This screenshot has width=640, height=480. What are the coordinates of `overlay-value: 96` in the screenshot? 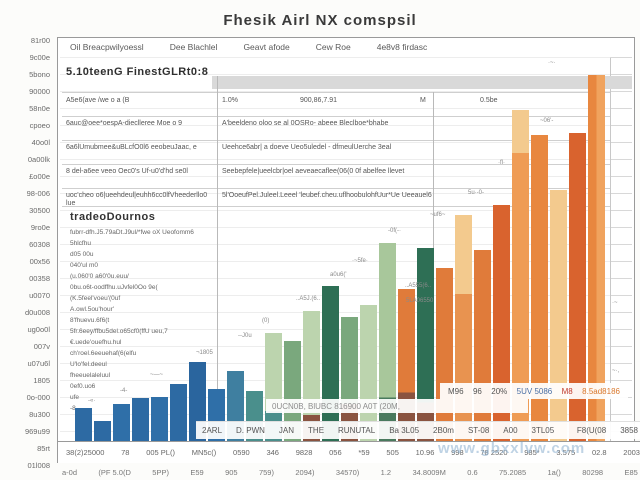 It's located at (477, 391).